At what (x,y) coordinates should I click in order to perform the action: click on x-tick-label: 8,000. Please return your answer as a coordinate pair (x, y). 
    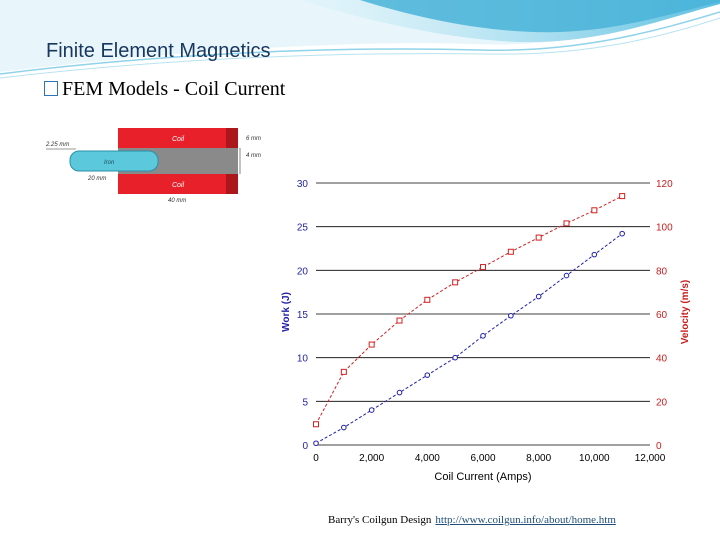
    Looking at the image, I should click on (538, 458).